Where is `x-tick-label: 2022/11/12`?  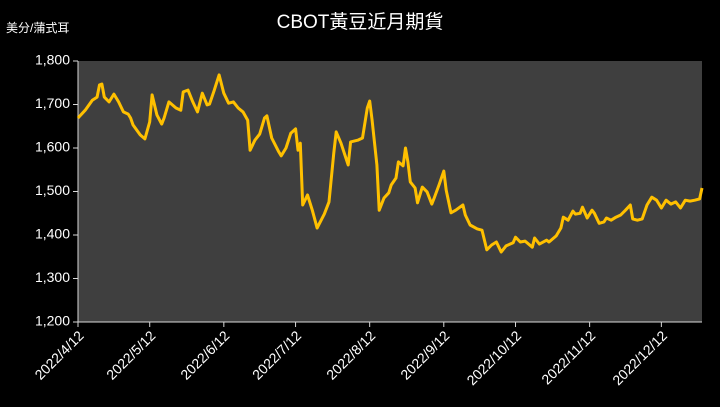 x-tick-label: 2022/11/12 is located at coordinates (568, 357).